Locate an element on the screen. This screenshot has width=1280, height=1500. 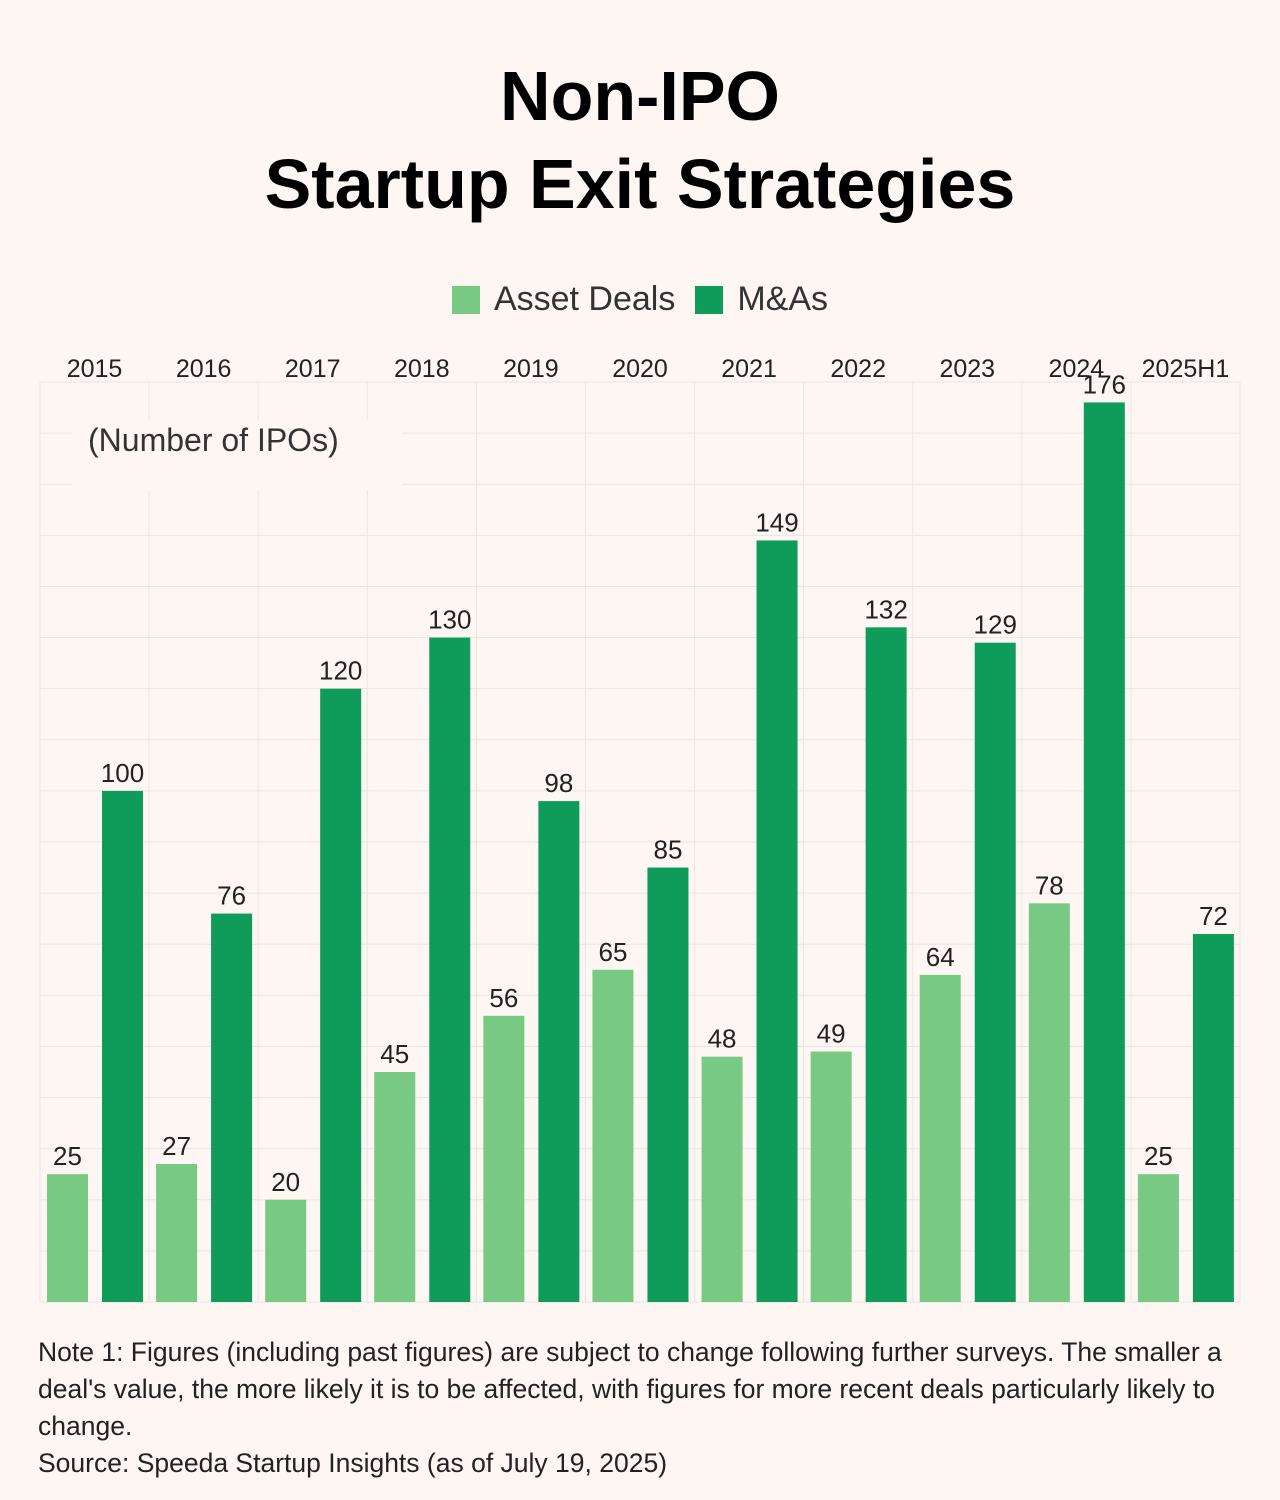
data-label-mas: 129 is located at coordinates (995, 625).